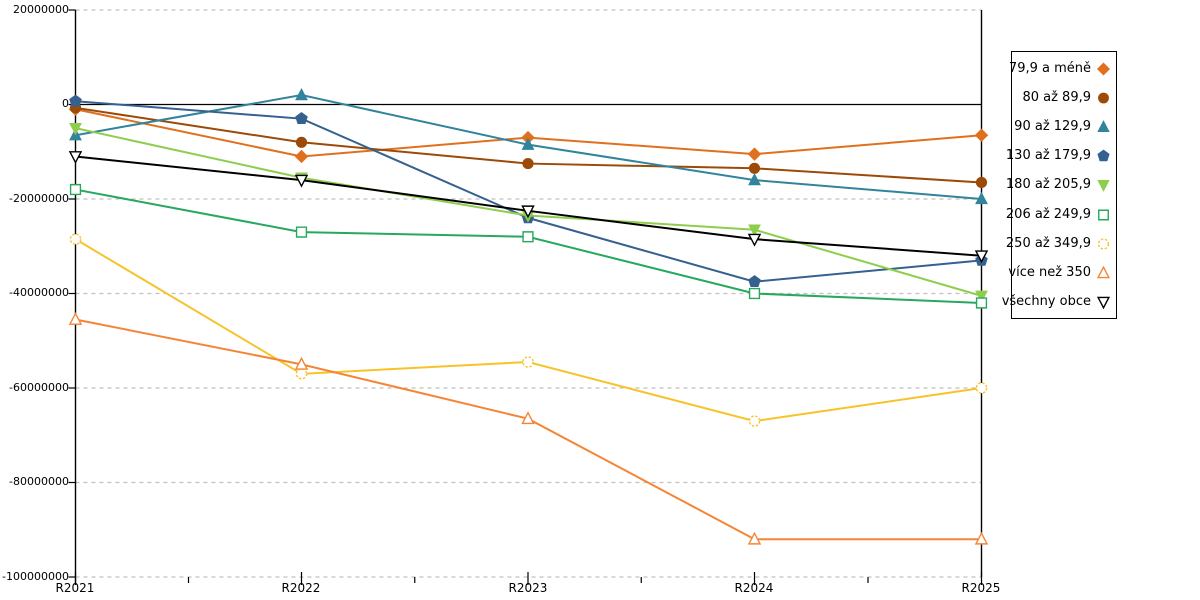 This screenshot has height=600, width=1200. Describe the element at coordinates (1048, 156) in the screenshot. I see `legend-label: 130 až 179,9` at that location.